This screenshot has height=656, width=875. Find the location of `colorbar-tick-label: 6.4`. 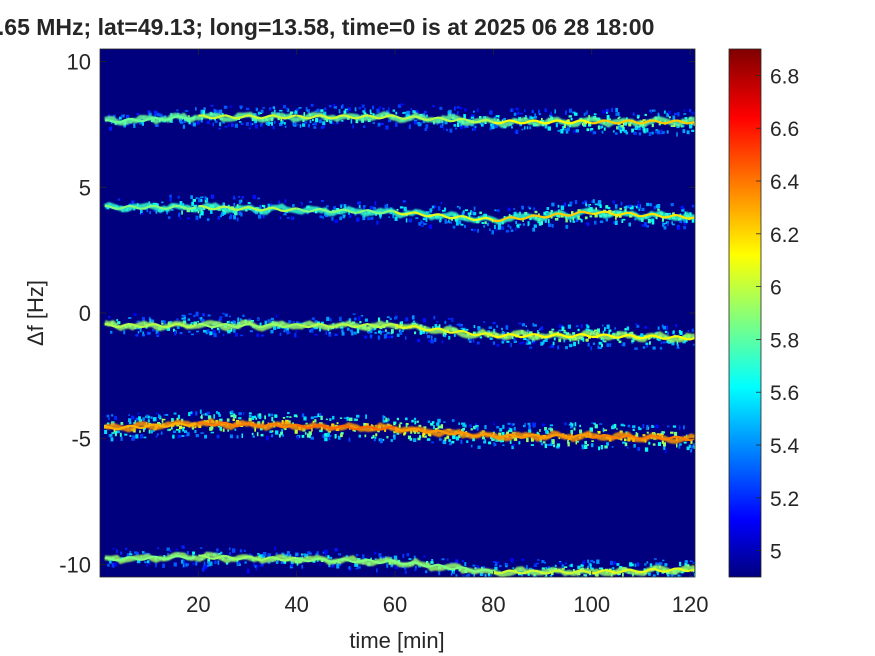

colorbar-tick-label: 6.4 is located at coordinates (785, 182).